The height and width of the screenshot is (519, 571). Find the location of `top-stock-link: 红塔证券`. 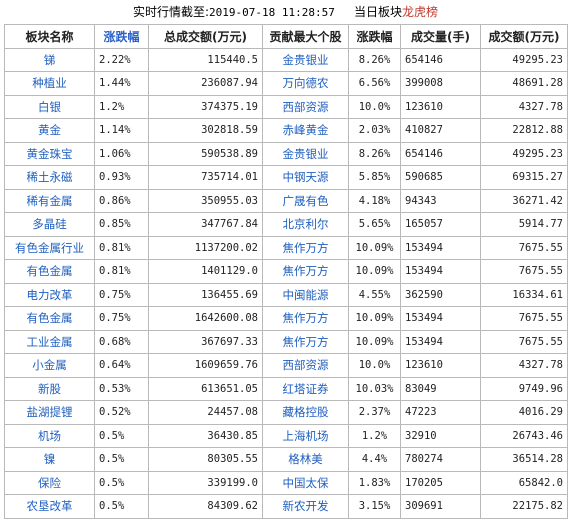

top-stock-link: 红塔证券 is located at coordinates (305, 388).